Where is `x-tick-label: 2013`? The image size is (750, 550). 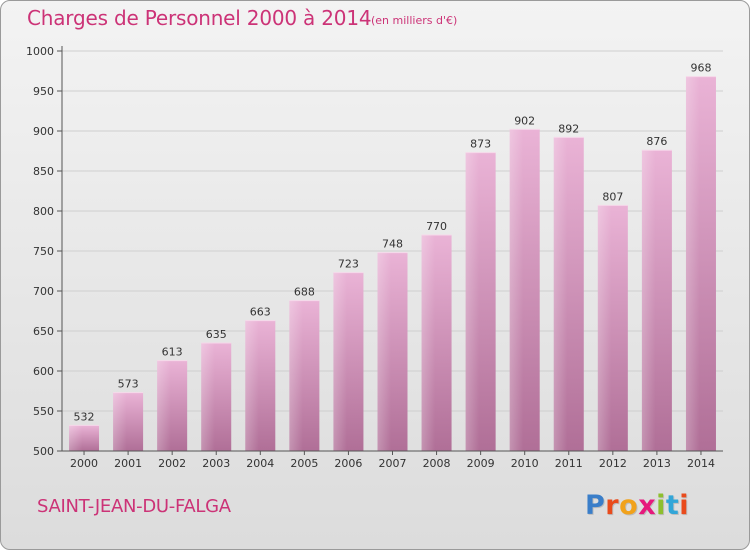
x-tick-label: 2013 is located at coordinates (657, 463).